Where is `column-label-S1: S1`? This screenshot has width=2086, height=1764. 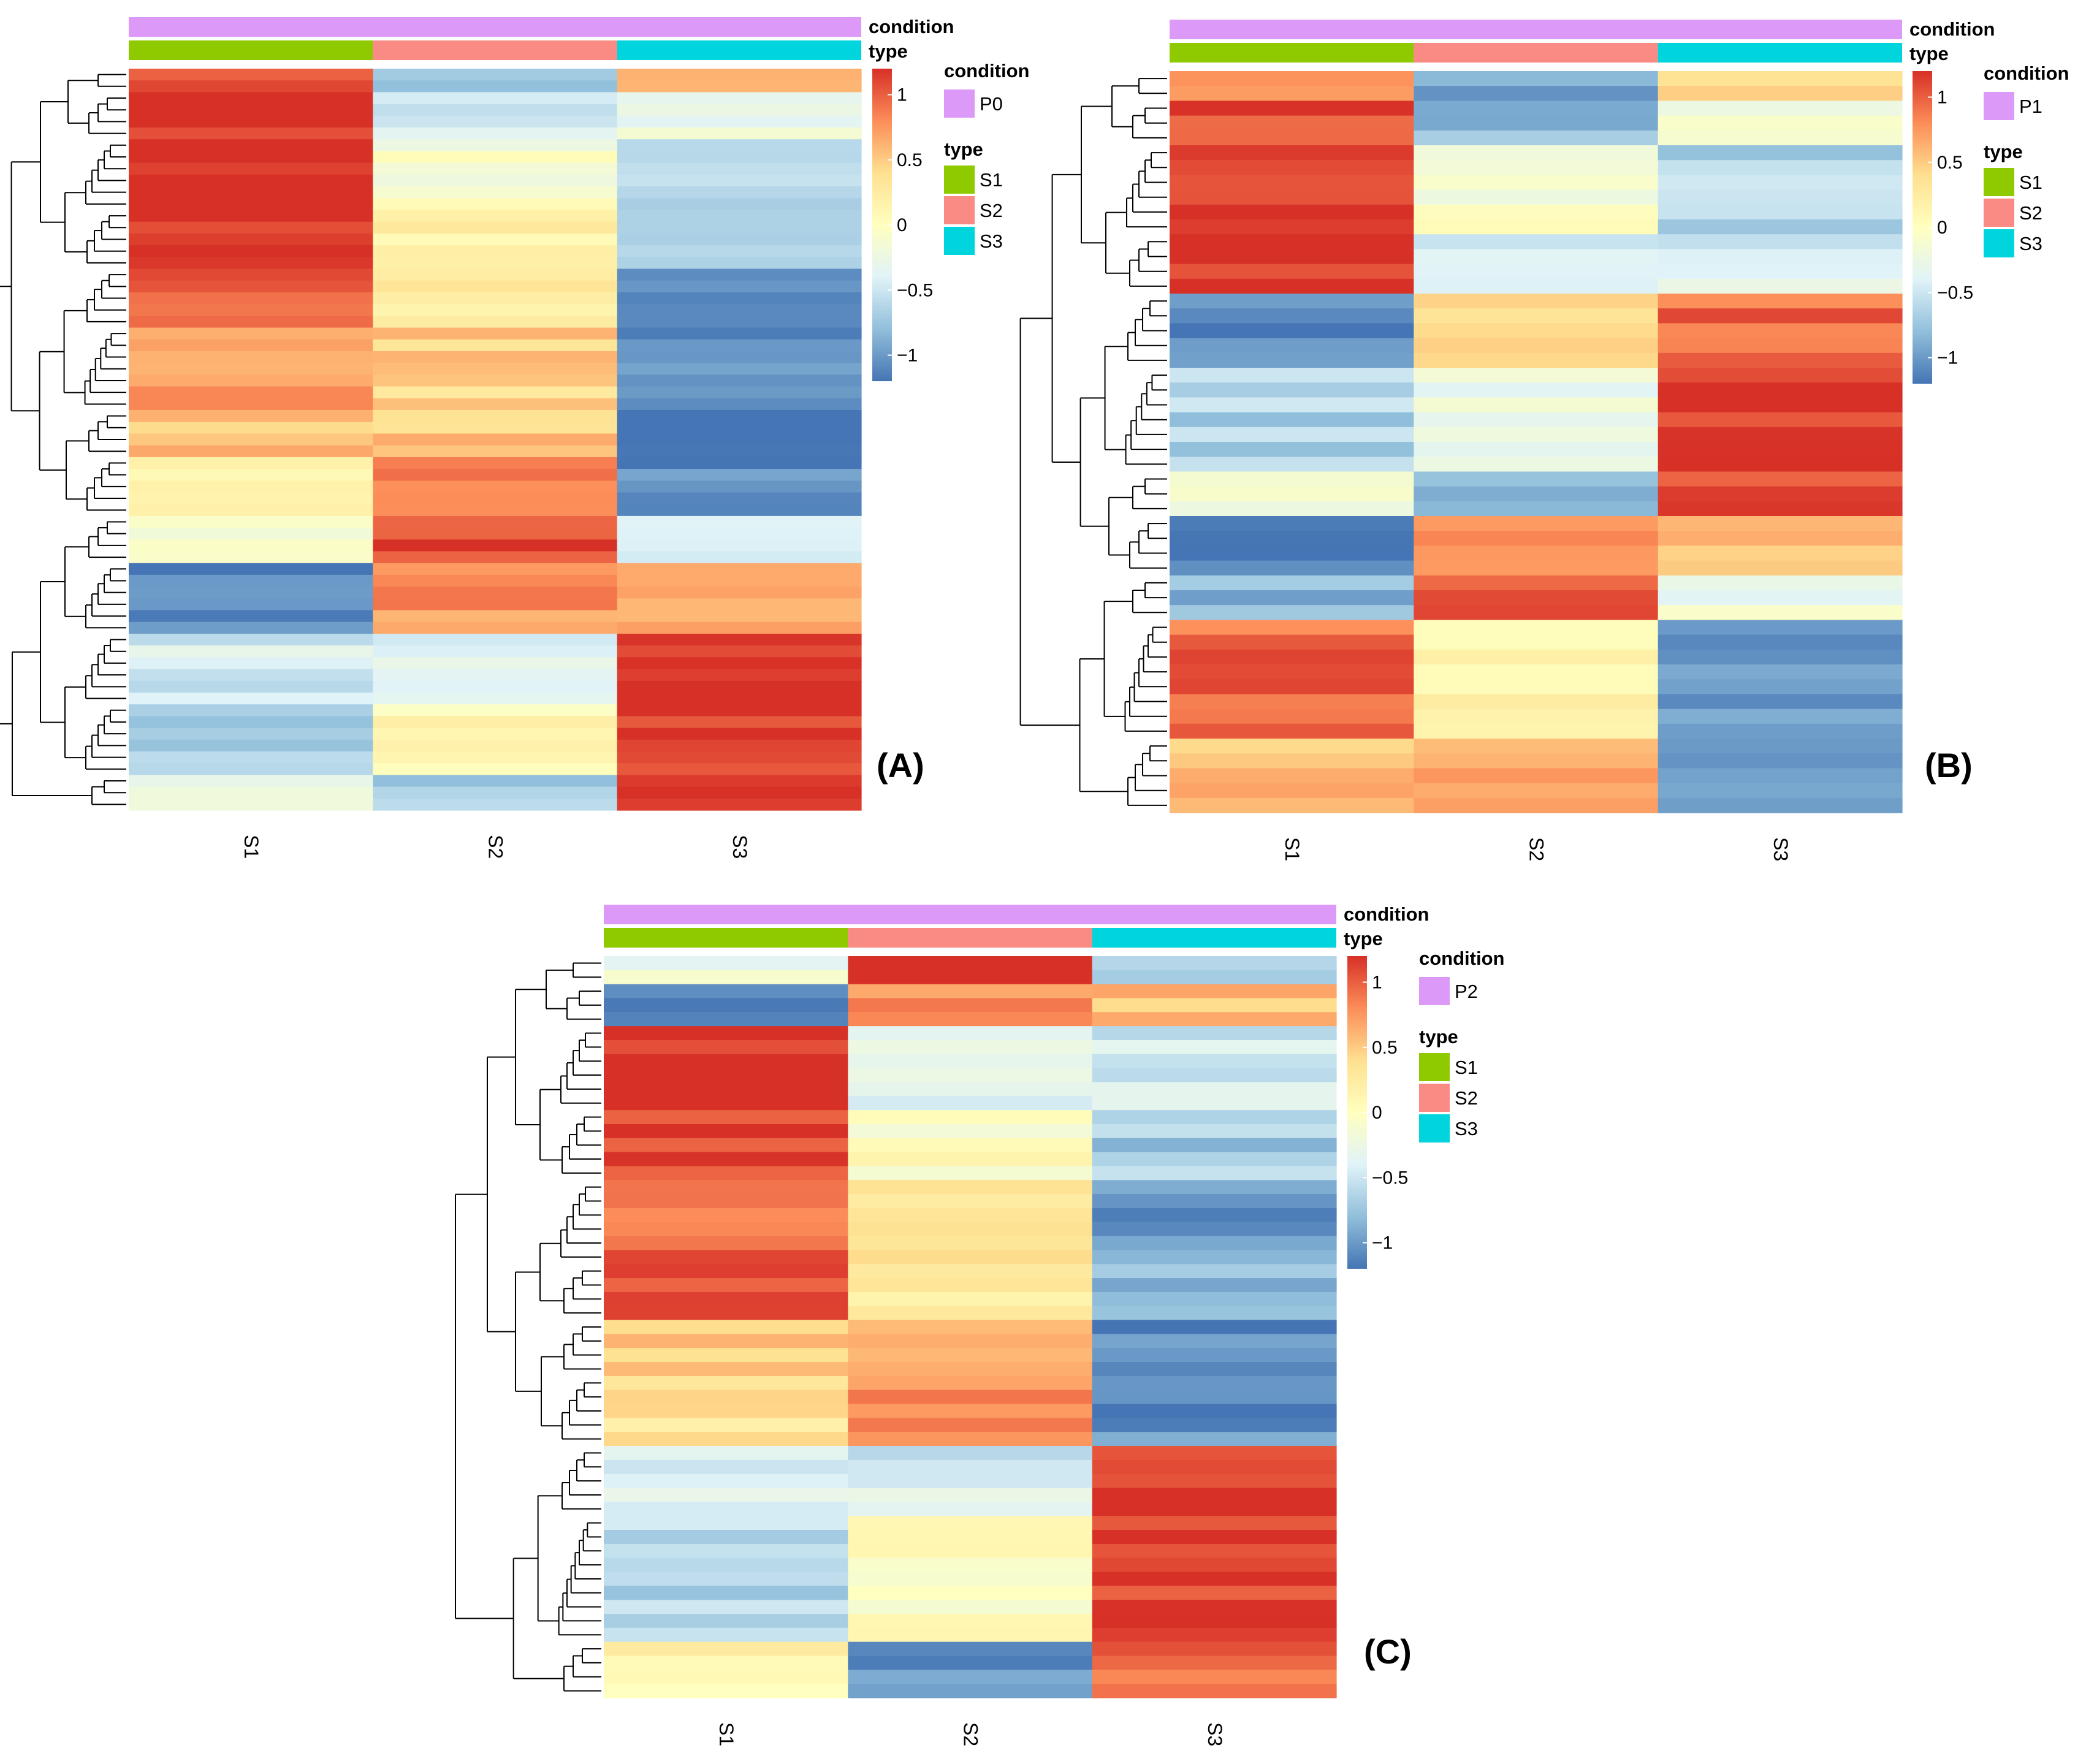 column-label-S1: S1 is located at coordinates (726, 1734).